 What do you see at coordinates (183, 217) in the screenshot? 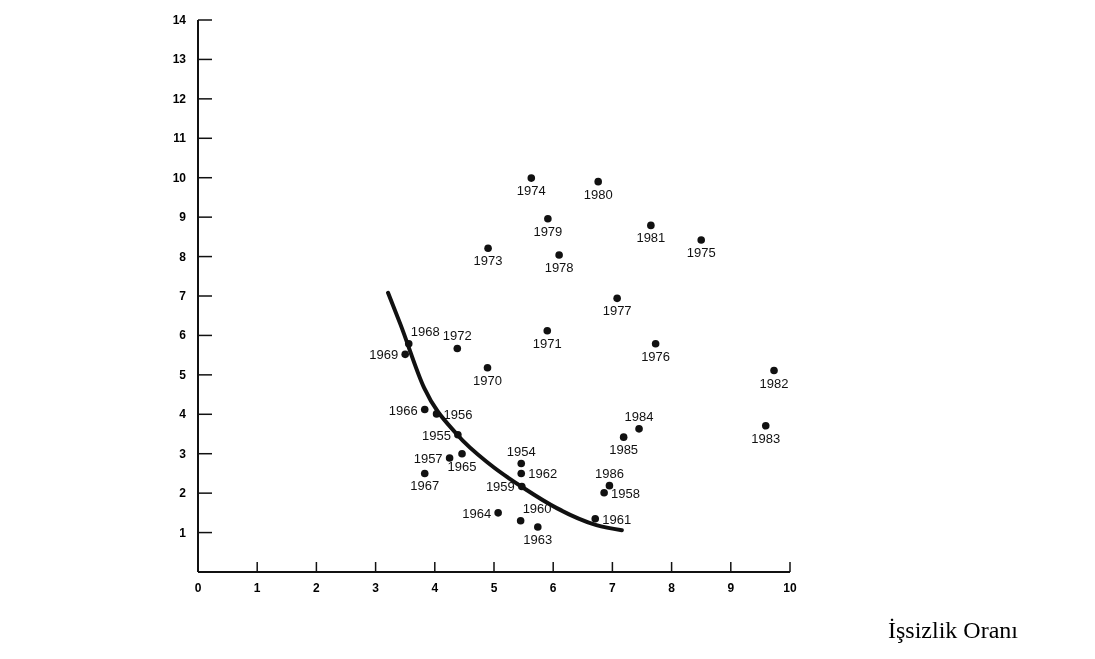
I see `y-tick-label: 9` at bounding box center [183, 217].